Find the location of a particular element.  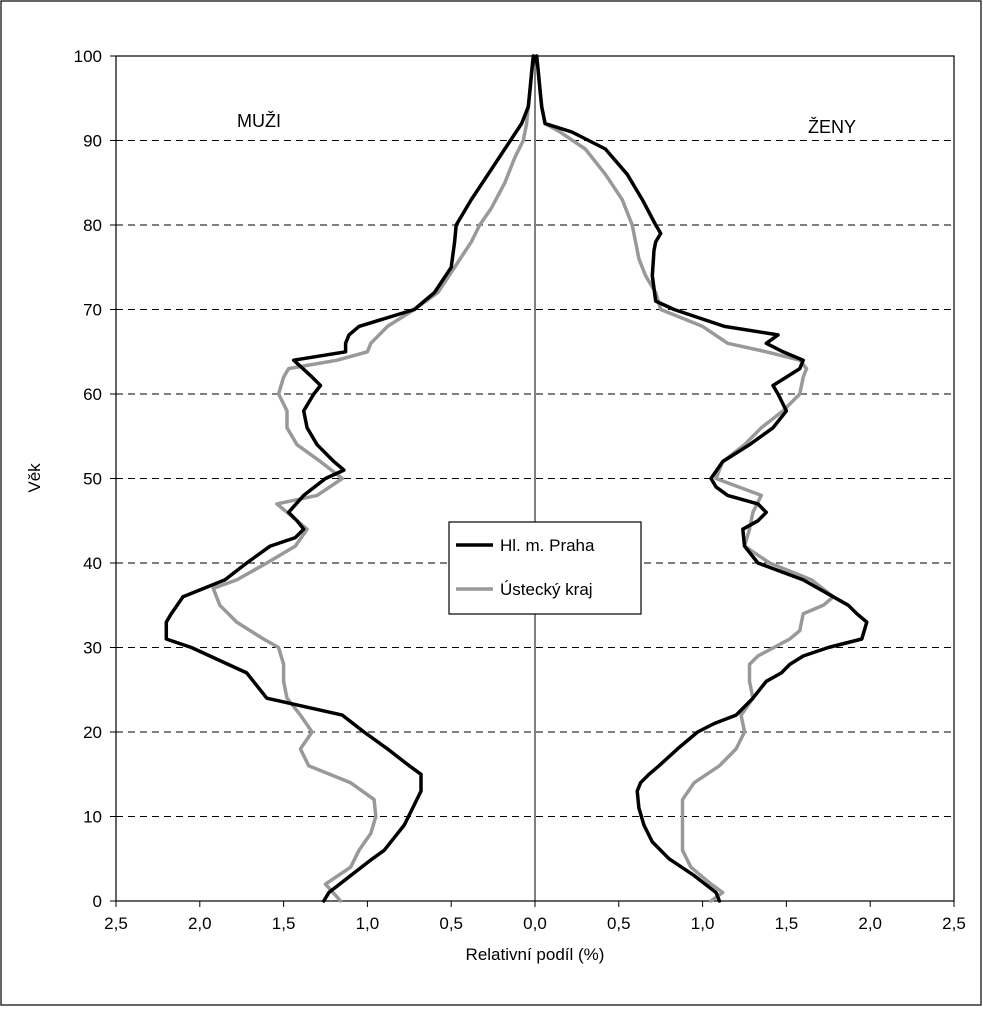

y-tick-label: 100 is located at coordinates (88, 56).